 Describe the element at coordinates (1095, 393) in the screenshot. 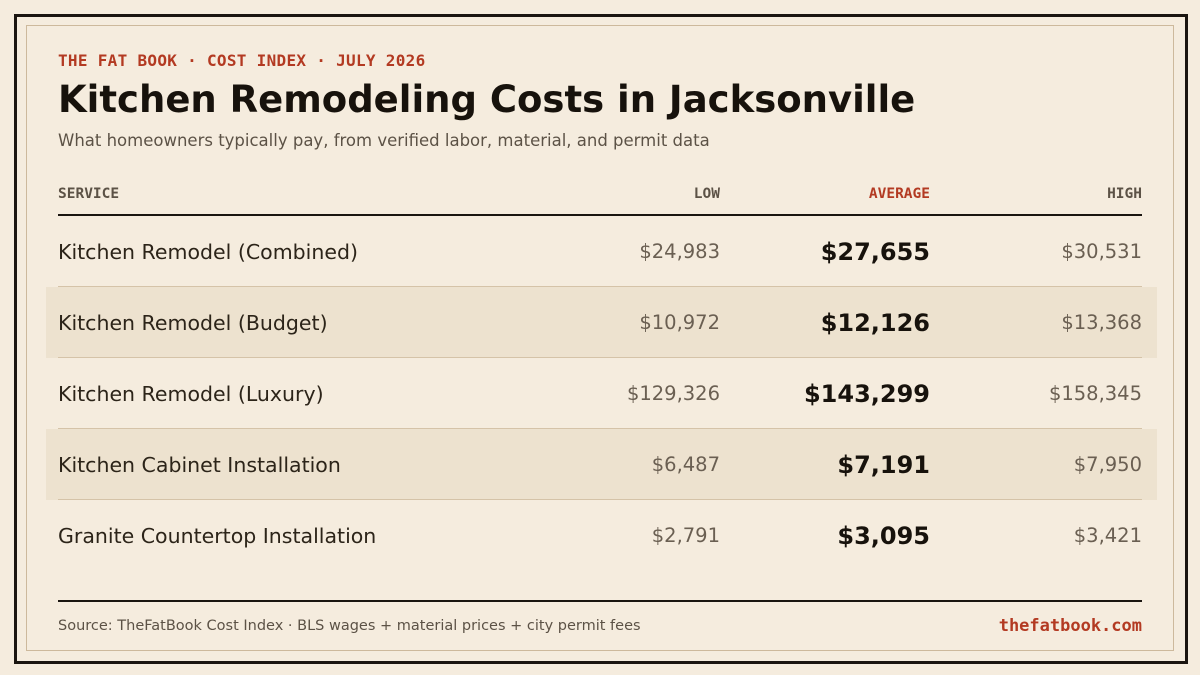

I see `high-cost: $158,345` at that location.